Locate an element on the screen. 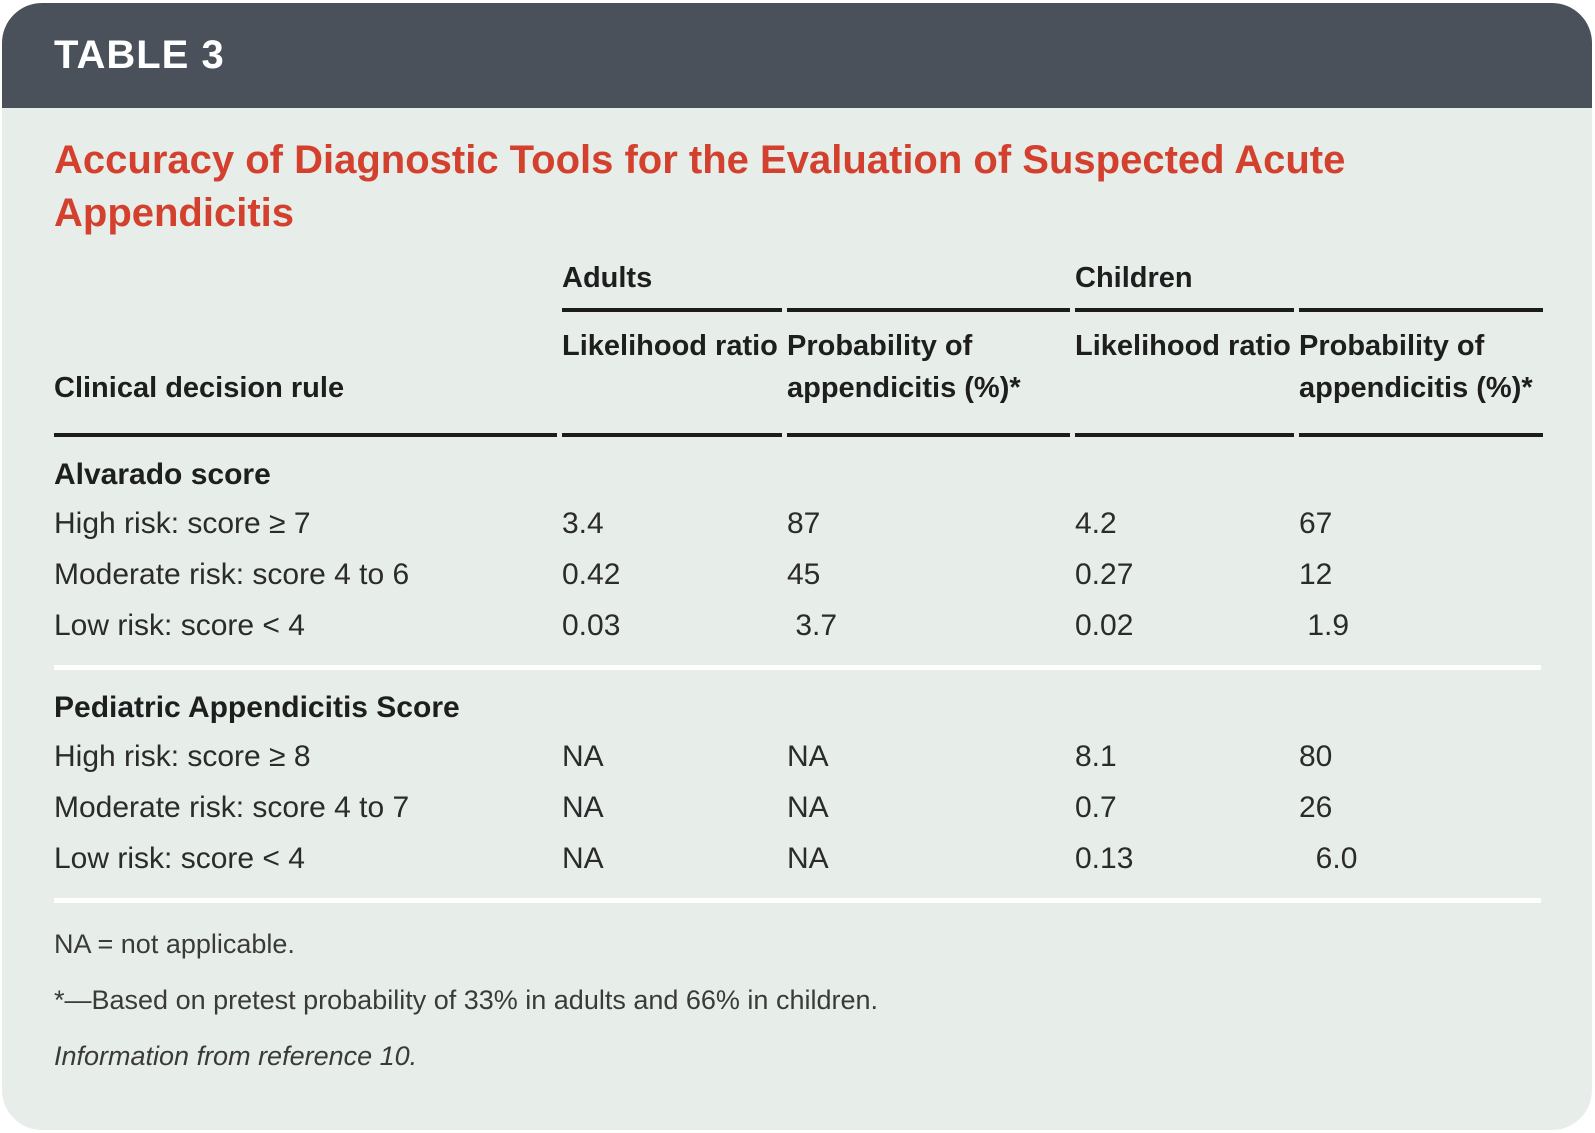 The image size is (1595, 1133). table-row: High risk: score ≥ 8 NA NA 8.1 80 is located at coordinates (797, 756).